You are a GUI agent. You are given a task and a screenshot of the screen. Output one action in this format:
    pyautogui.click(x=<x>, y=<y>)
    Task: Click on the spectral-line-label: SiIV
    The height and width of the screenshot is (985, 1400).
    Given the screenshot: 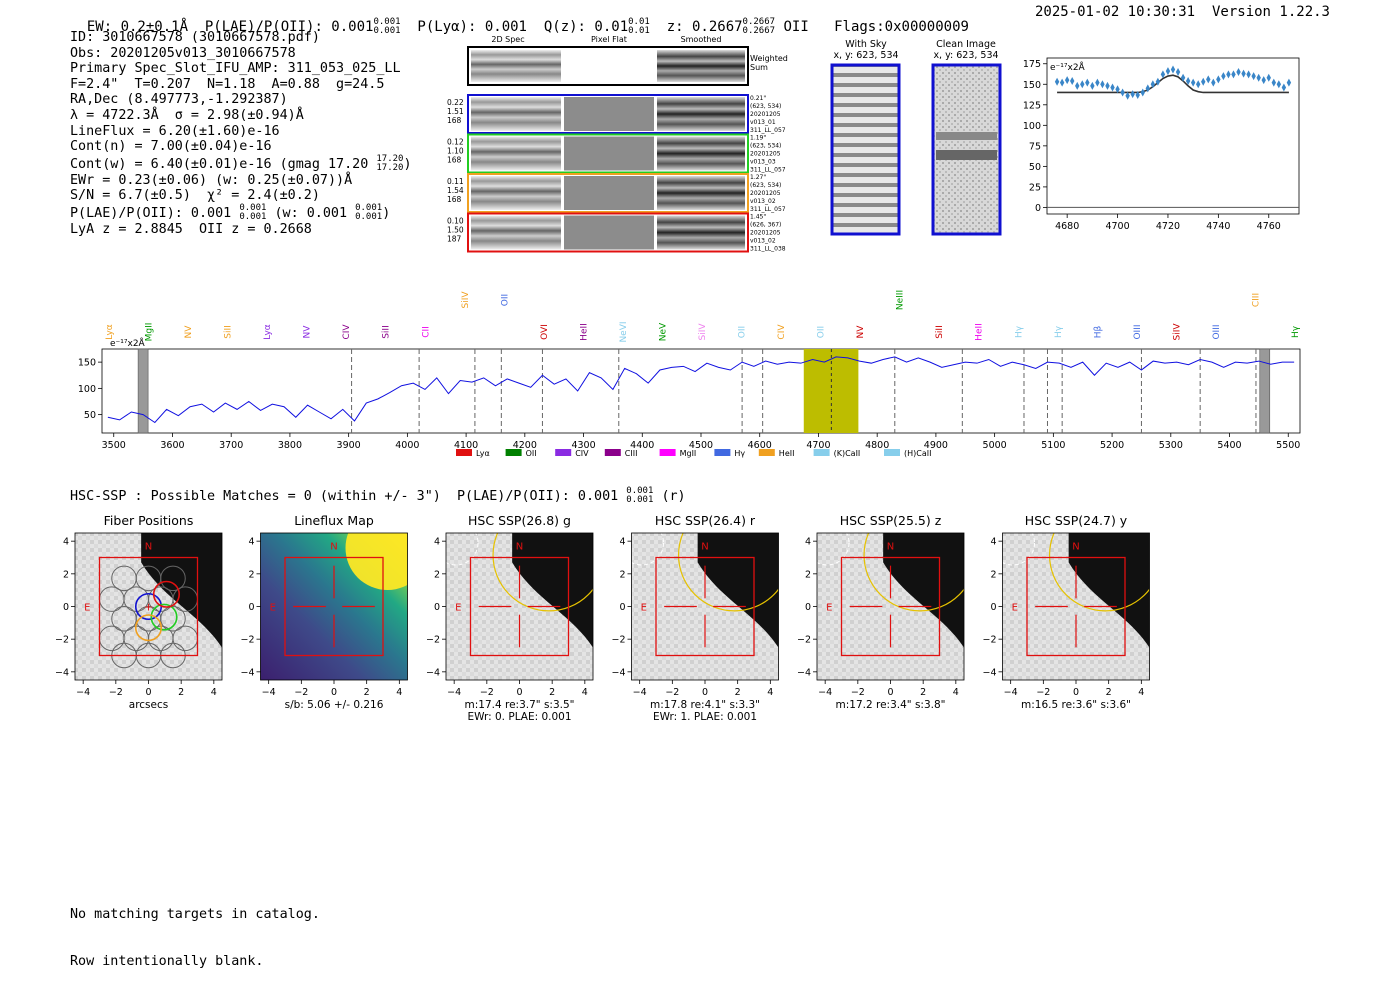 What is the action you would take?
    pyautogui.click(x=466, y=300)
    